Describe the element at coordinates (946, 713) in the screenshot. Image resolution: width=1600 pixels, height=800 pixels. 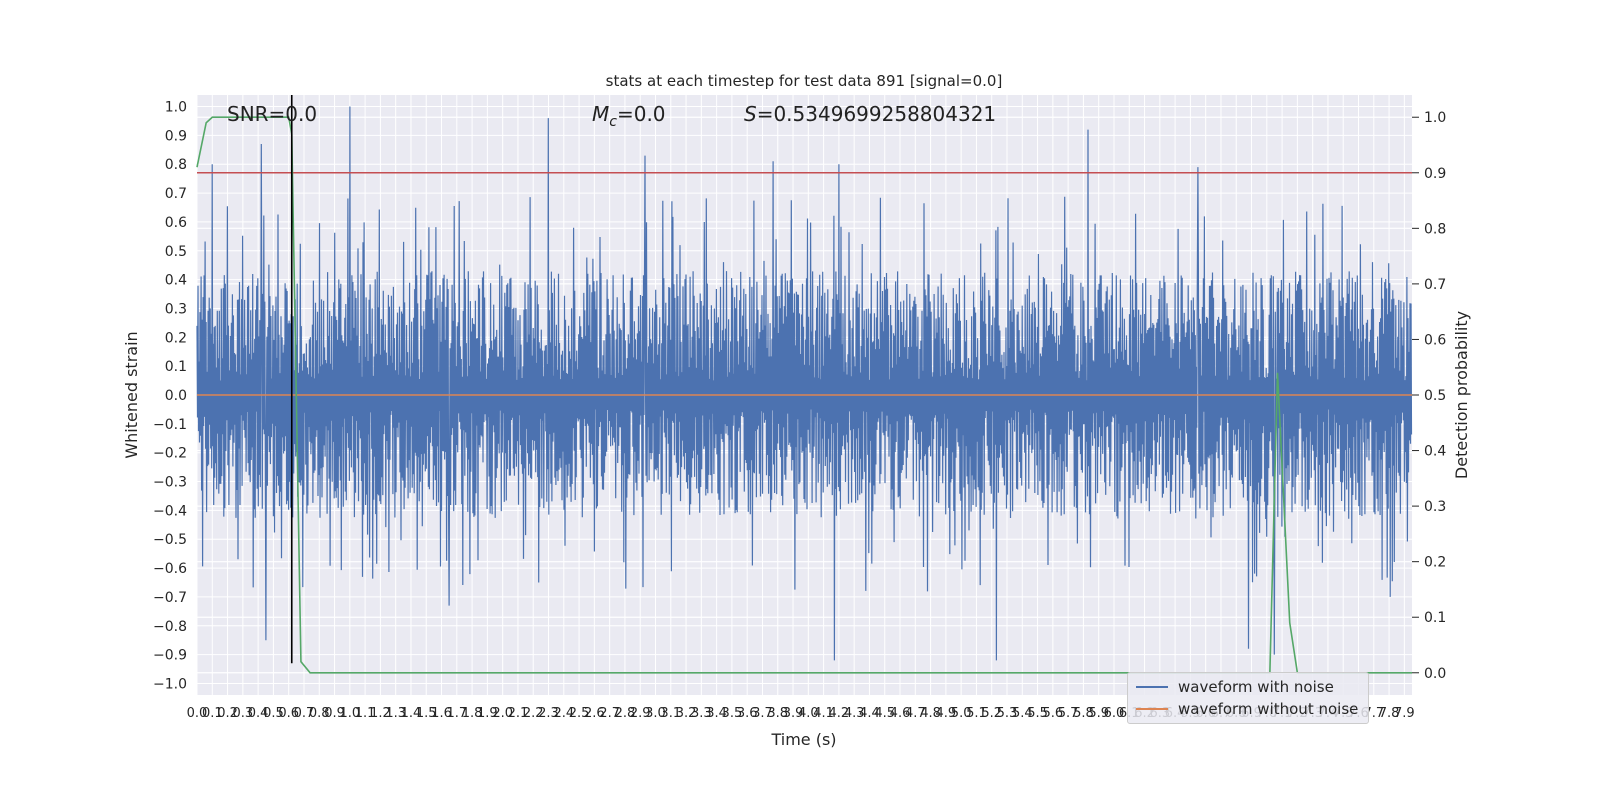
I see `x-tick-label: 4.9` at that location.